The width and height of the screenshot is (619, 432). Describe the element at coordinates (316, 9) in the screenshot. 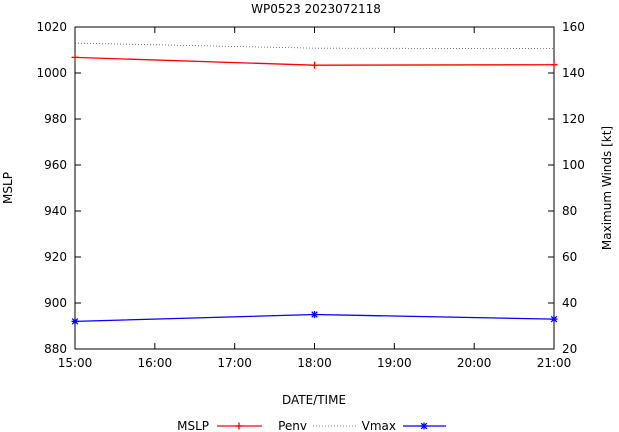

I see `chart-title: WP0523 2023072118` at that location.